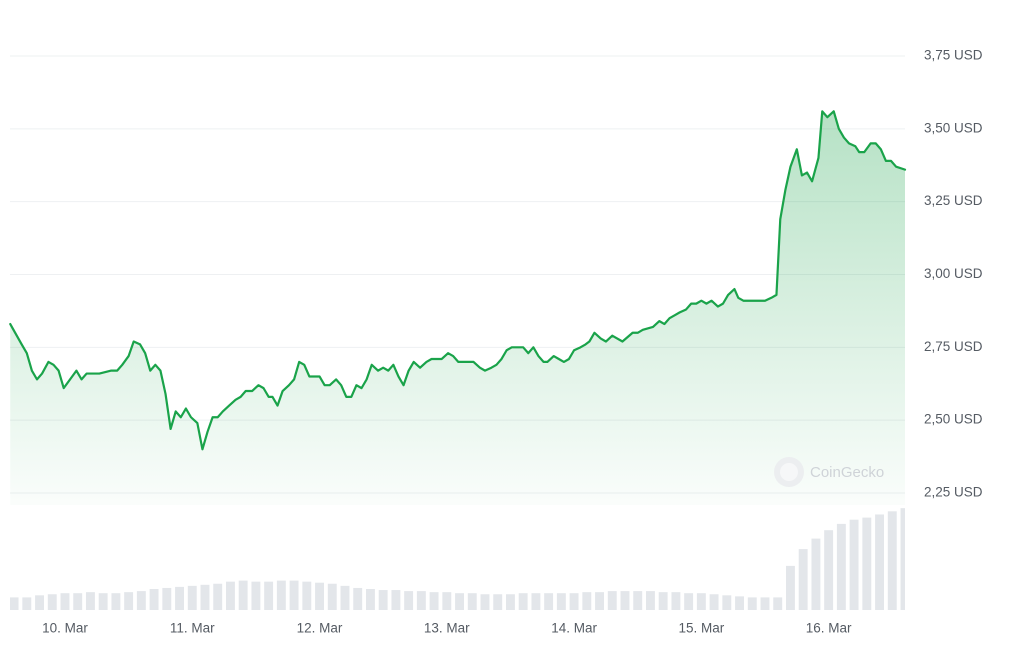 Image resolution: width=1024 pixels, height=653 pixels. I want to click on y-tick-label: 3,25 USD, so click(953, 200).